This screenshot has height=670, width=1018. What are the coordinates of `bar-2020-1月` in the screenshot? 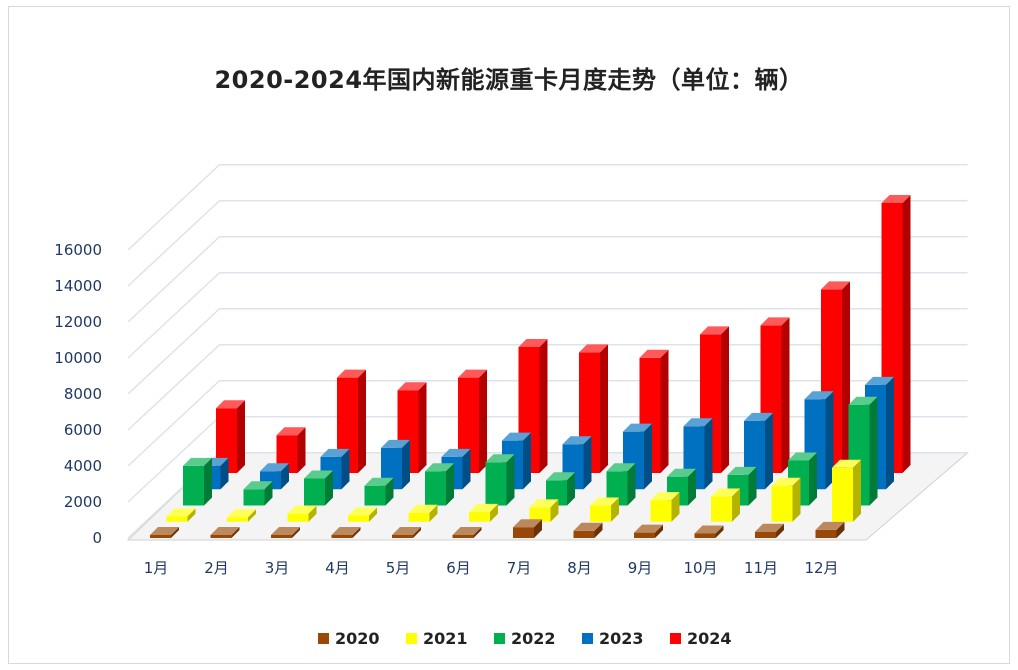 It's located at (164, 532).